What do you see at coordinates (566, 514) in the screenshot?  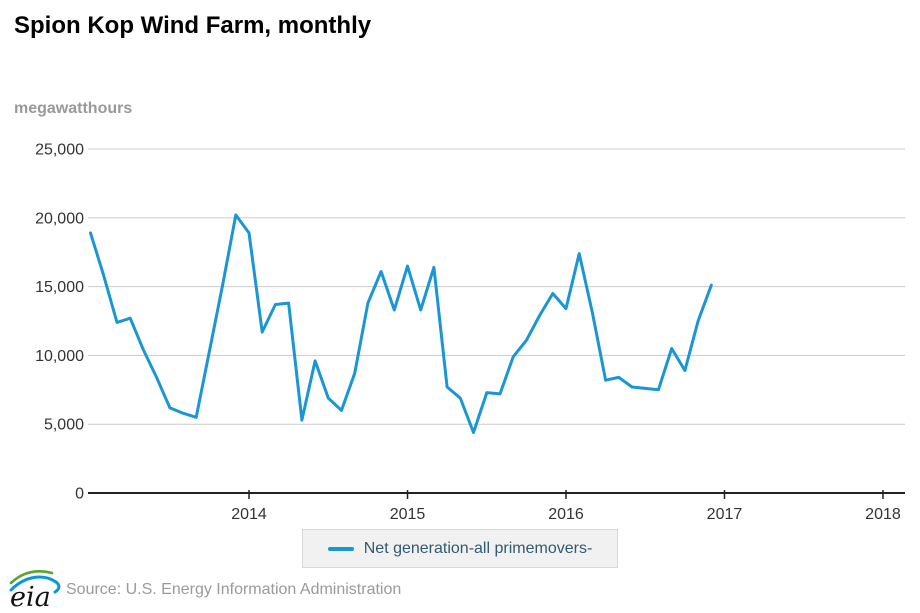 I see `x-axis-tick-label: 2016` at bounding box center [566, 514].